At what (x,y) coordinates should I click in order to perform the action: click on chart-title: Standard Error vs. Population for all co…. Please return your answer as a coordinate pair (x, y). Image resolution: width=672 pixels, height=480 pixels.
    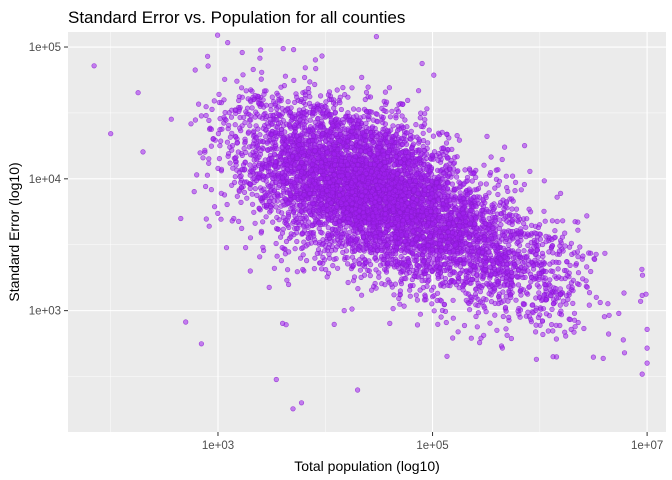
    Looking at the image, I should click on (236, 17).